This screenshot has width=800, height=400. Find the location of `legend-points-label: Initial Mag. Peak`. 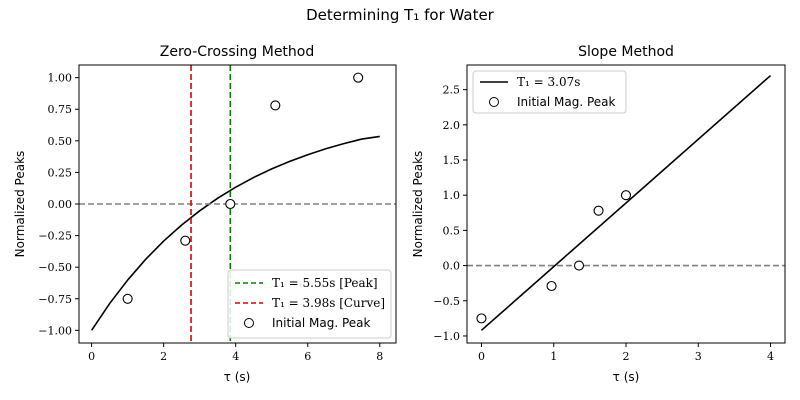

legend-points-label: Initial Mag. Peak is located at coordinates (321, 323).